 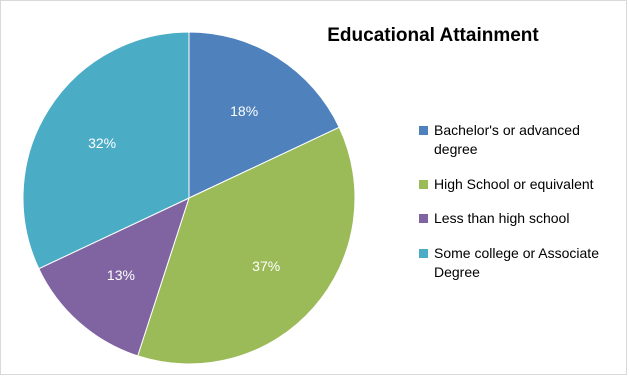 I want to click on legend-item-high-school: High School or equivalent, so click(x=521, y=184).